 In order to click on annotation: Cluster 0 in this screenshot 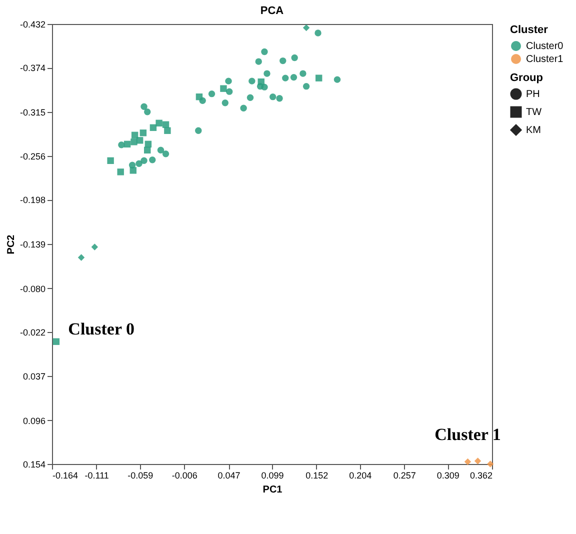, I will do `click(101, 329)`.